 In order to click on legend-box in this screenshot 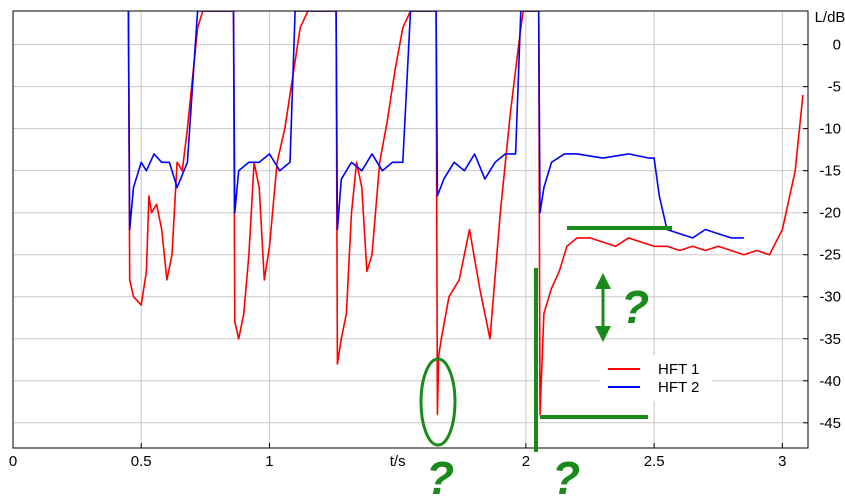, I will do `click(656, 378)`.